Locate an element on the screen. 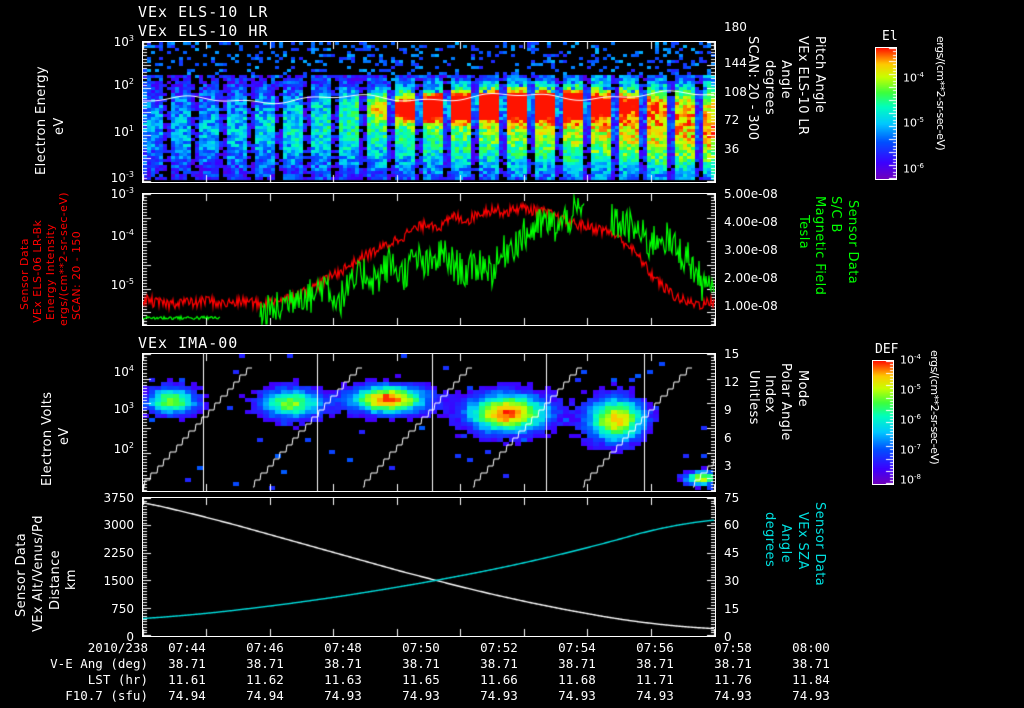  colorbar2-unit: ergs/(cm**2-sr-sec-eV) is located at coordinates (934, 407).